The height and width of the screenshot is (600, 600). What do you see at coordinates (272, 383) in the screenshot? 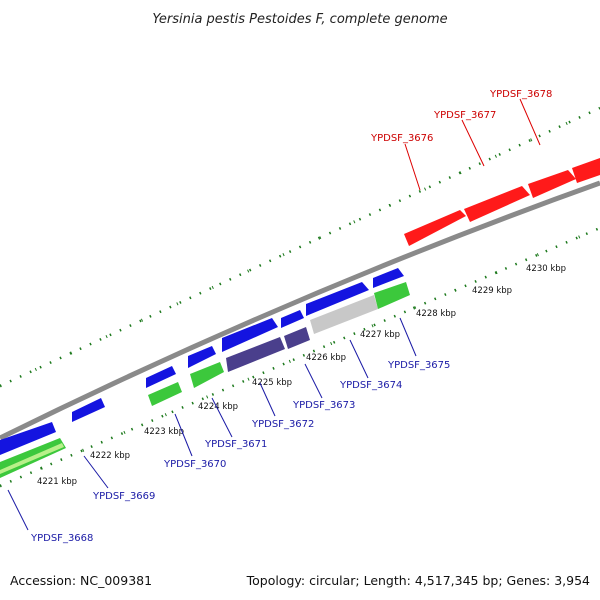
I see `scale-label: 4225 kbp` at bounding box center [272, 383].